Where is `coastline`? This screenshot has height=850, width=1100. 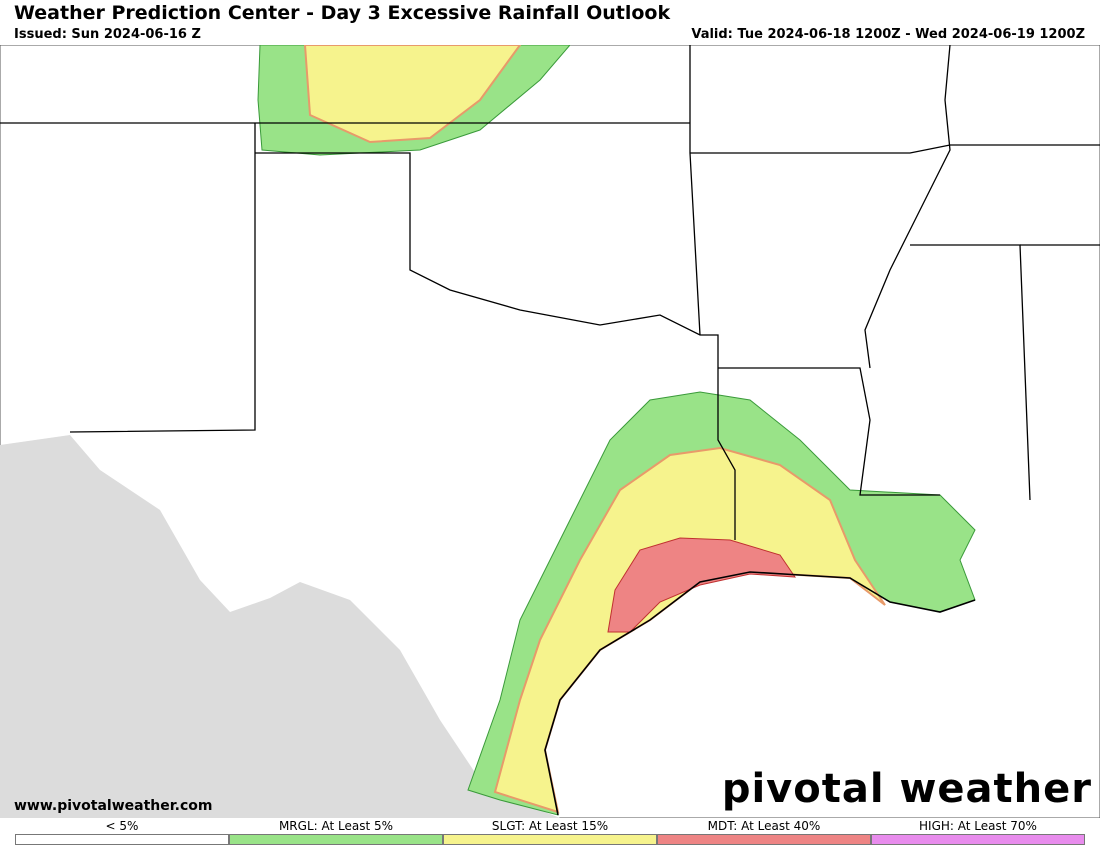 coastline is located at coordinates (760, 693).